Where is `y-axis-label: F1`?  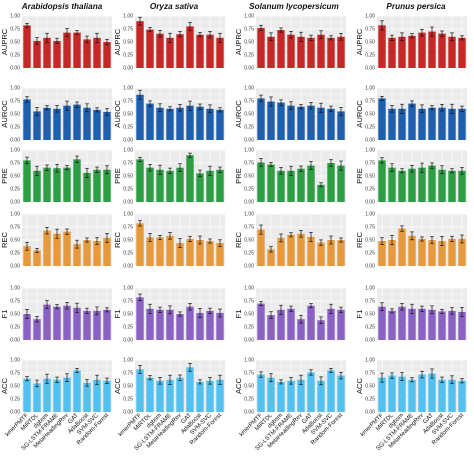
y-axis-label: F1 is located at coordinates (4, 314).